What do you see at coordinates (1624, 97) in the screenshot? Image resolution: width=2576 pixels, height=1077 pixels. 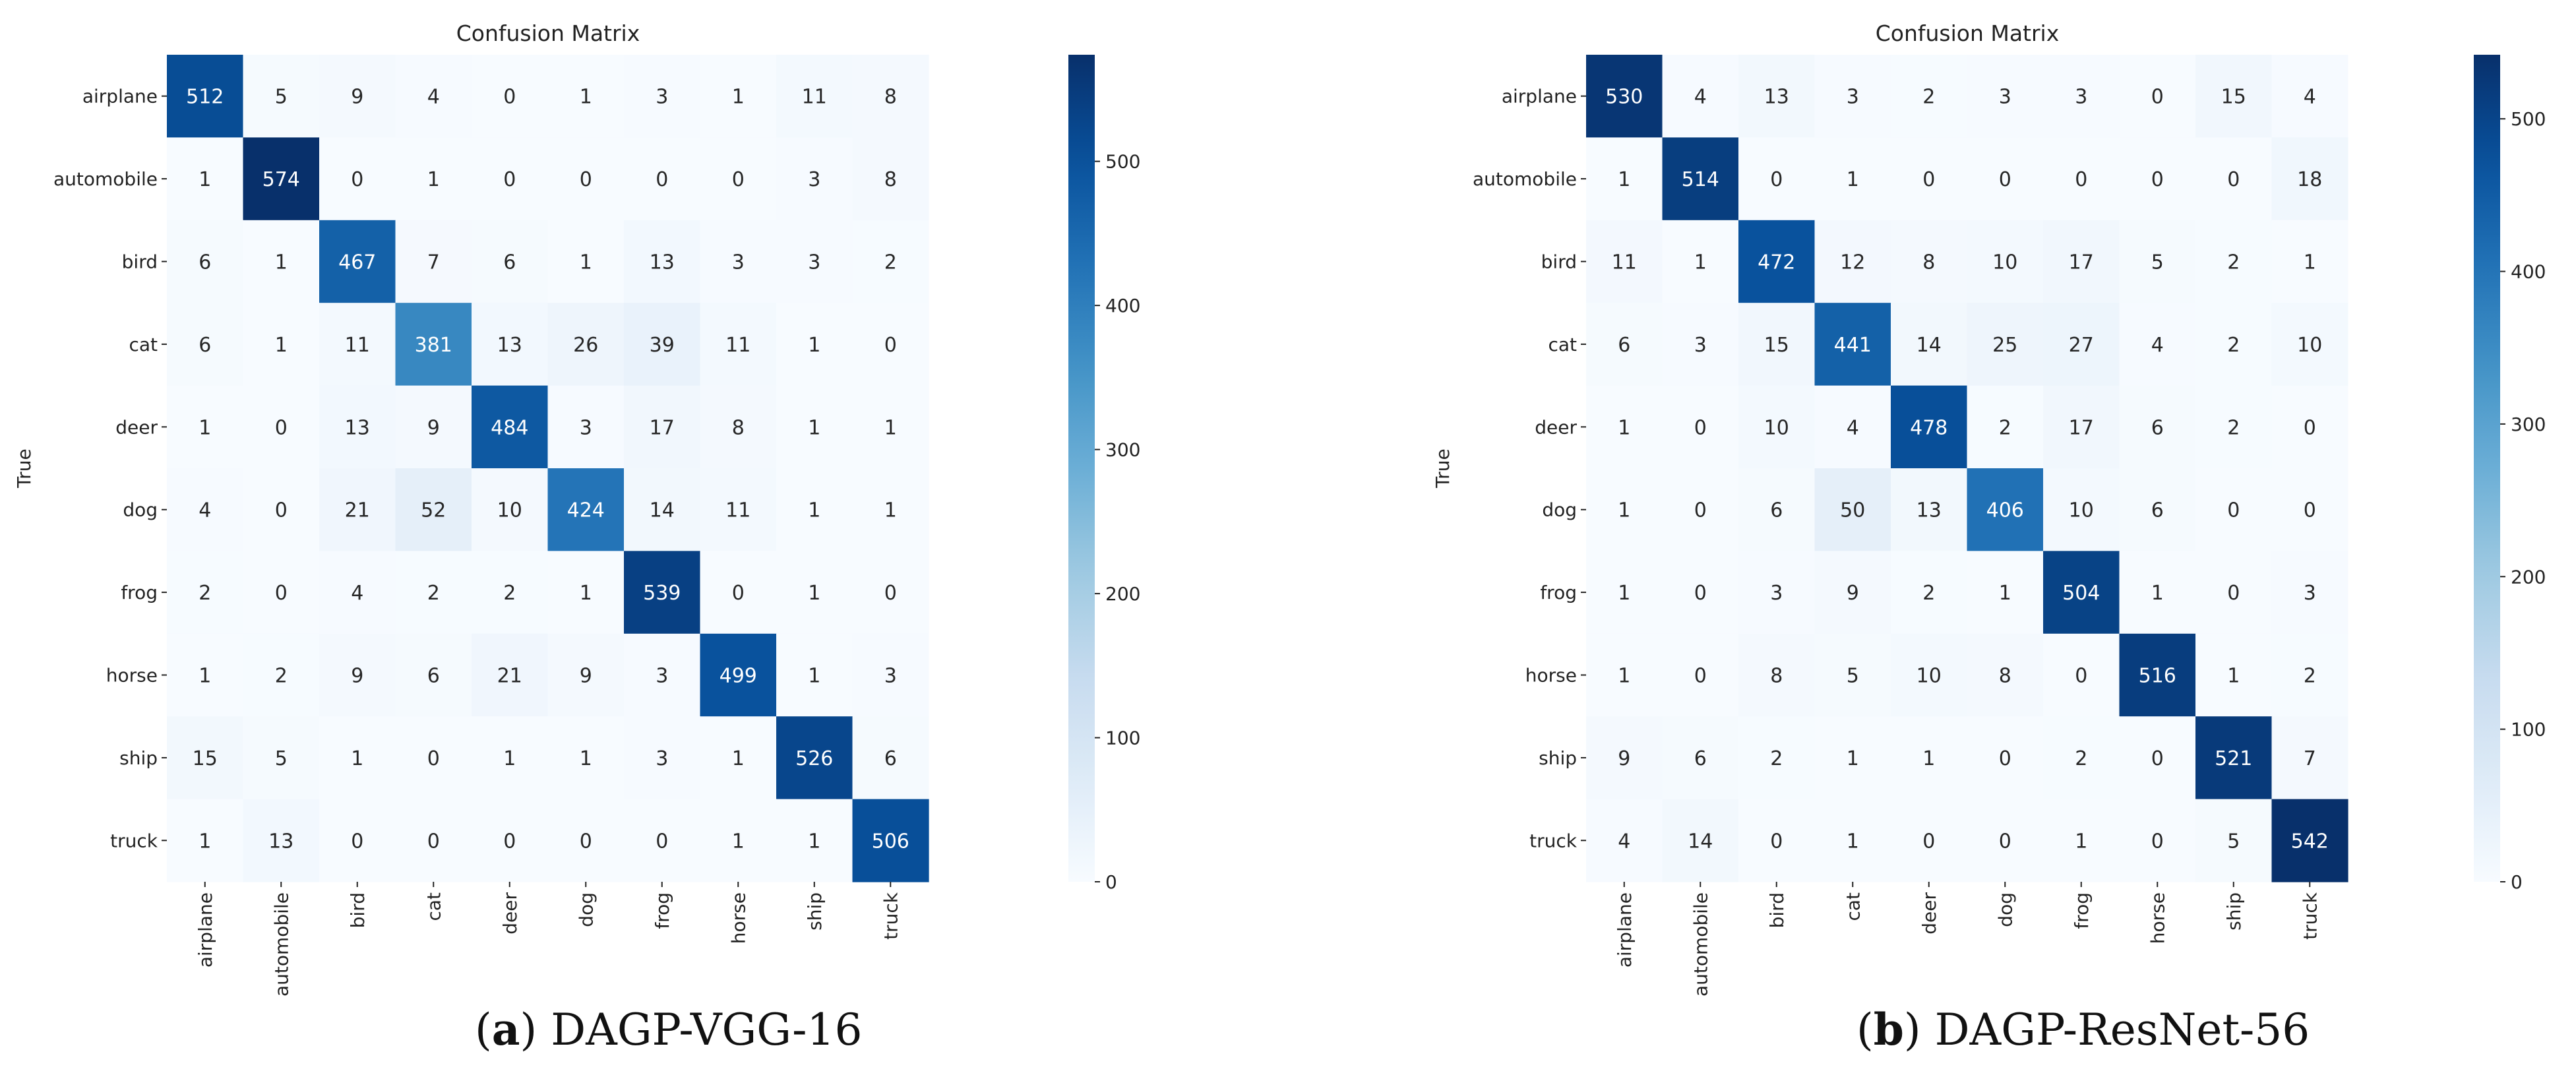 I see `cell-value: 530` at bounding box center [1624, 97].